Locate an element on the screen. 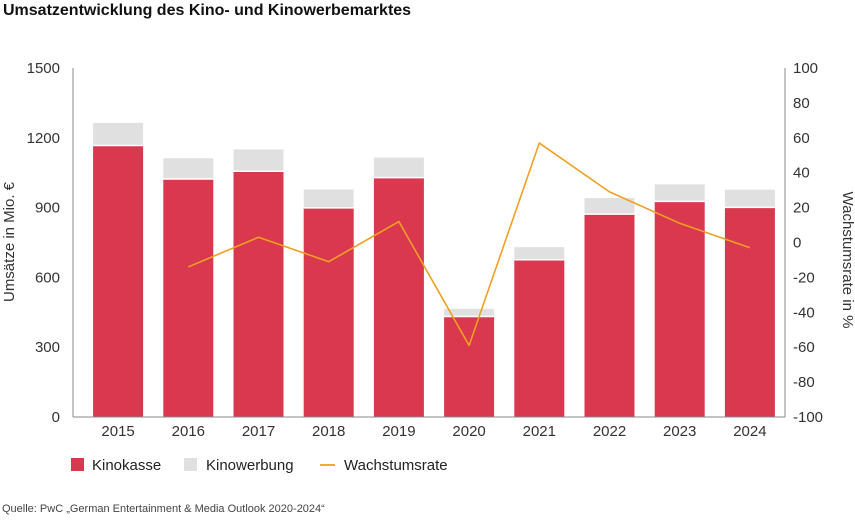  bar-kinokasse-2017 is located at coordinates (258, 294).